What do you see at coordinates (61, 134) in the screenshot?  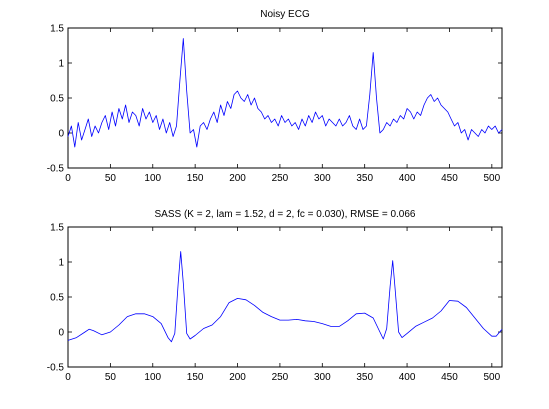 I see `noisy-ecg-ytick-label: 0` at bounding box center [61, 134].